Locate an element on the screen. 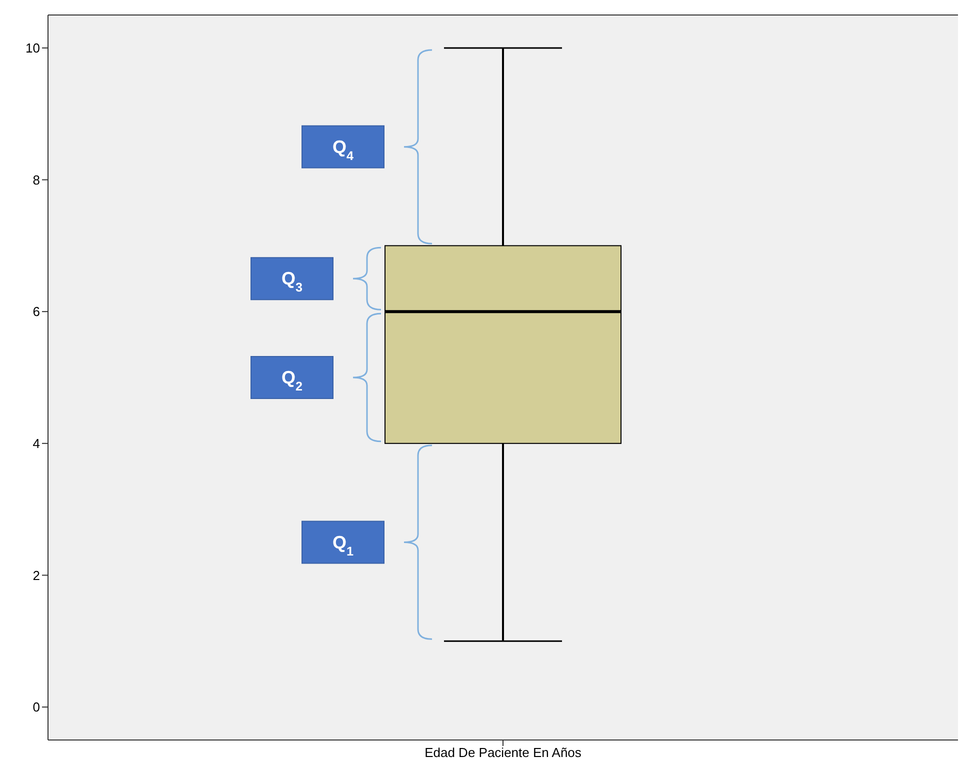 This screenshot has height=771, width=964. annotation: Q$_{1}$ is located at coordinates (343, 545).